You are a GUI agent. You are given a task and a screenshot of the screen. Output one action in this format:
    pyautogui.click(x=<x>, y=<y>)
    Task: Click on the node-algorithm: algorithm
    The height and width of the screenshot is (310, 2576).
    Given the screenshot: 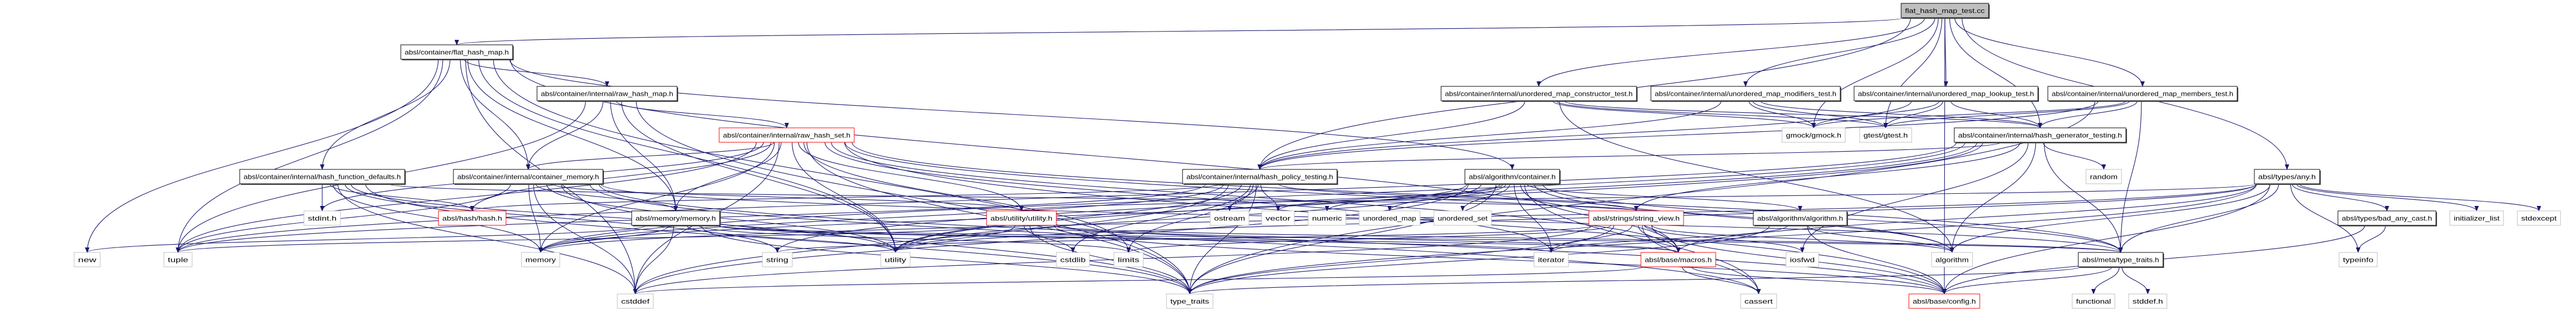 What is the action you would take?
    pyautogui.click(x=1952, y=259)
    